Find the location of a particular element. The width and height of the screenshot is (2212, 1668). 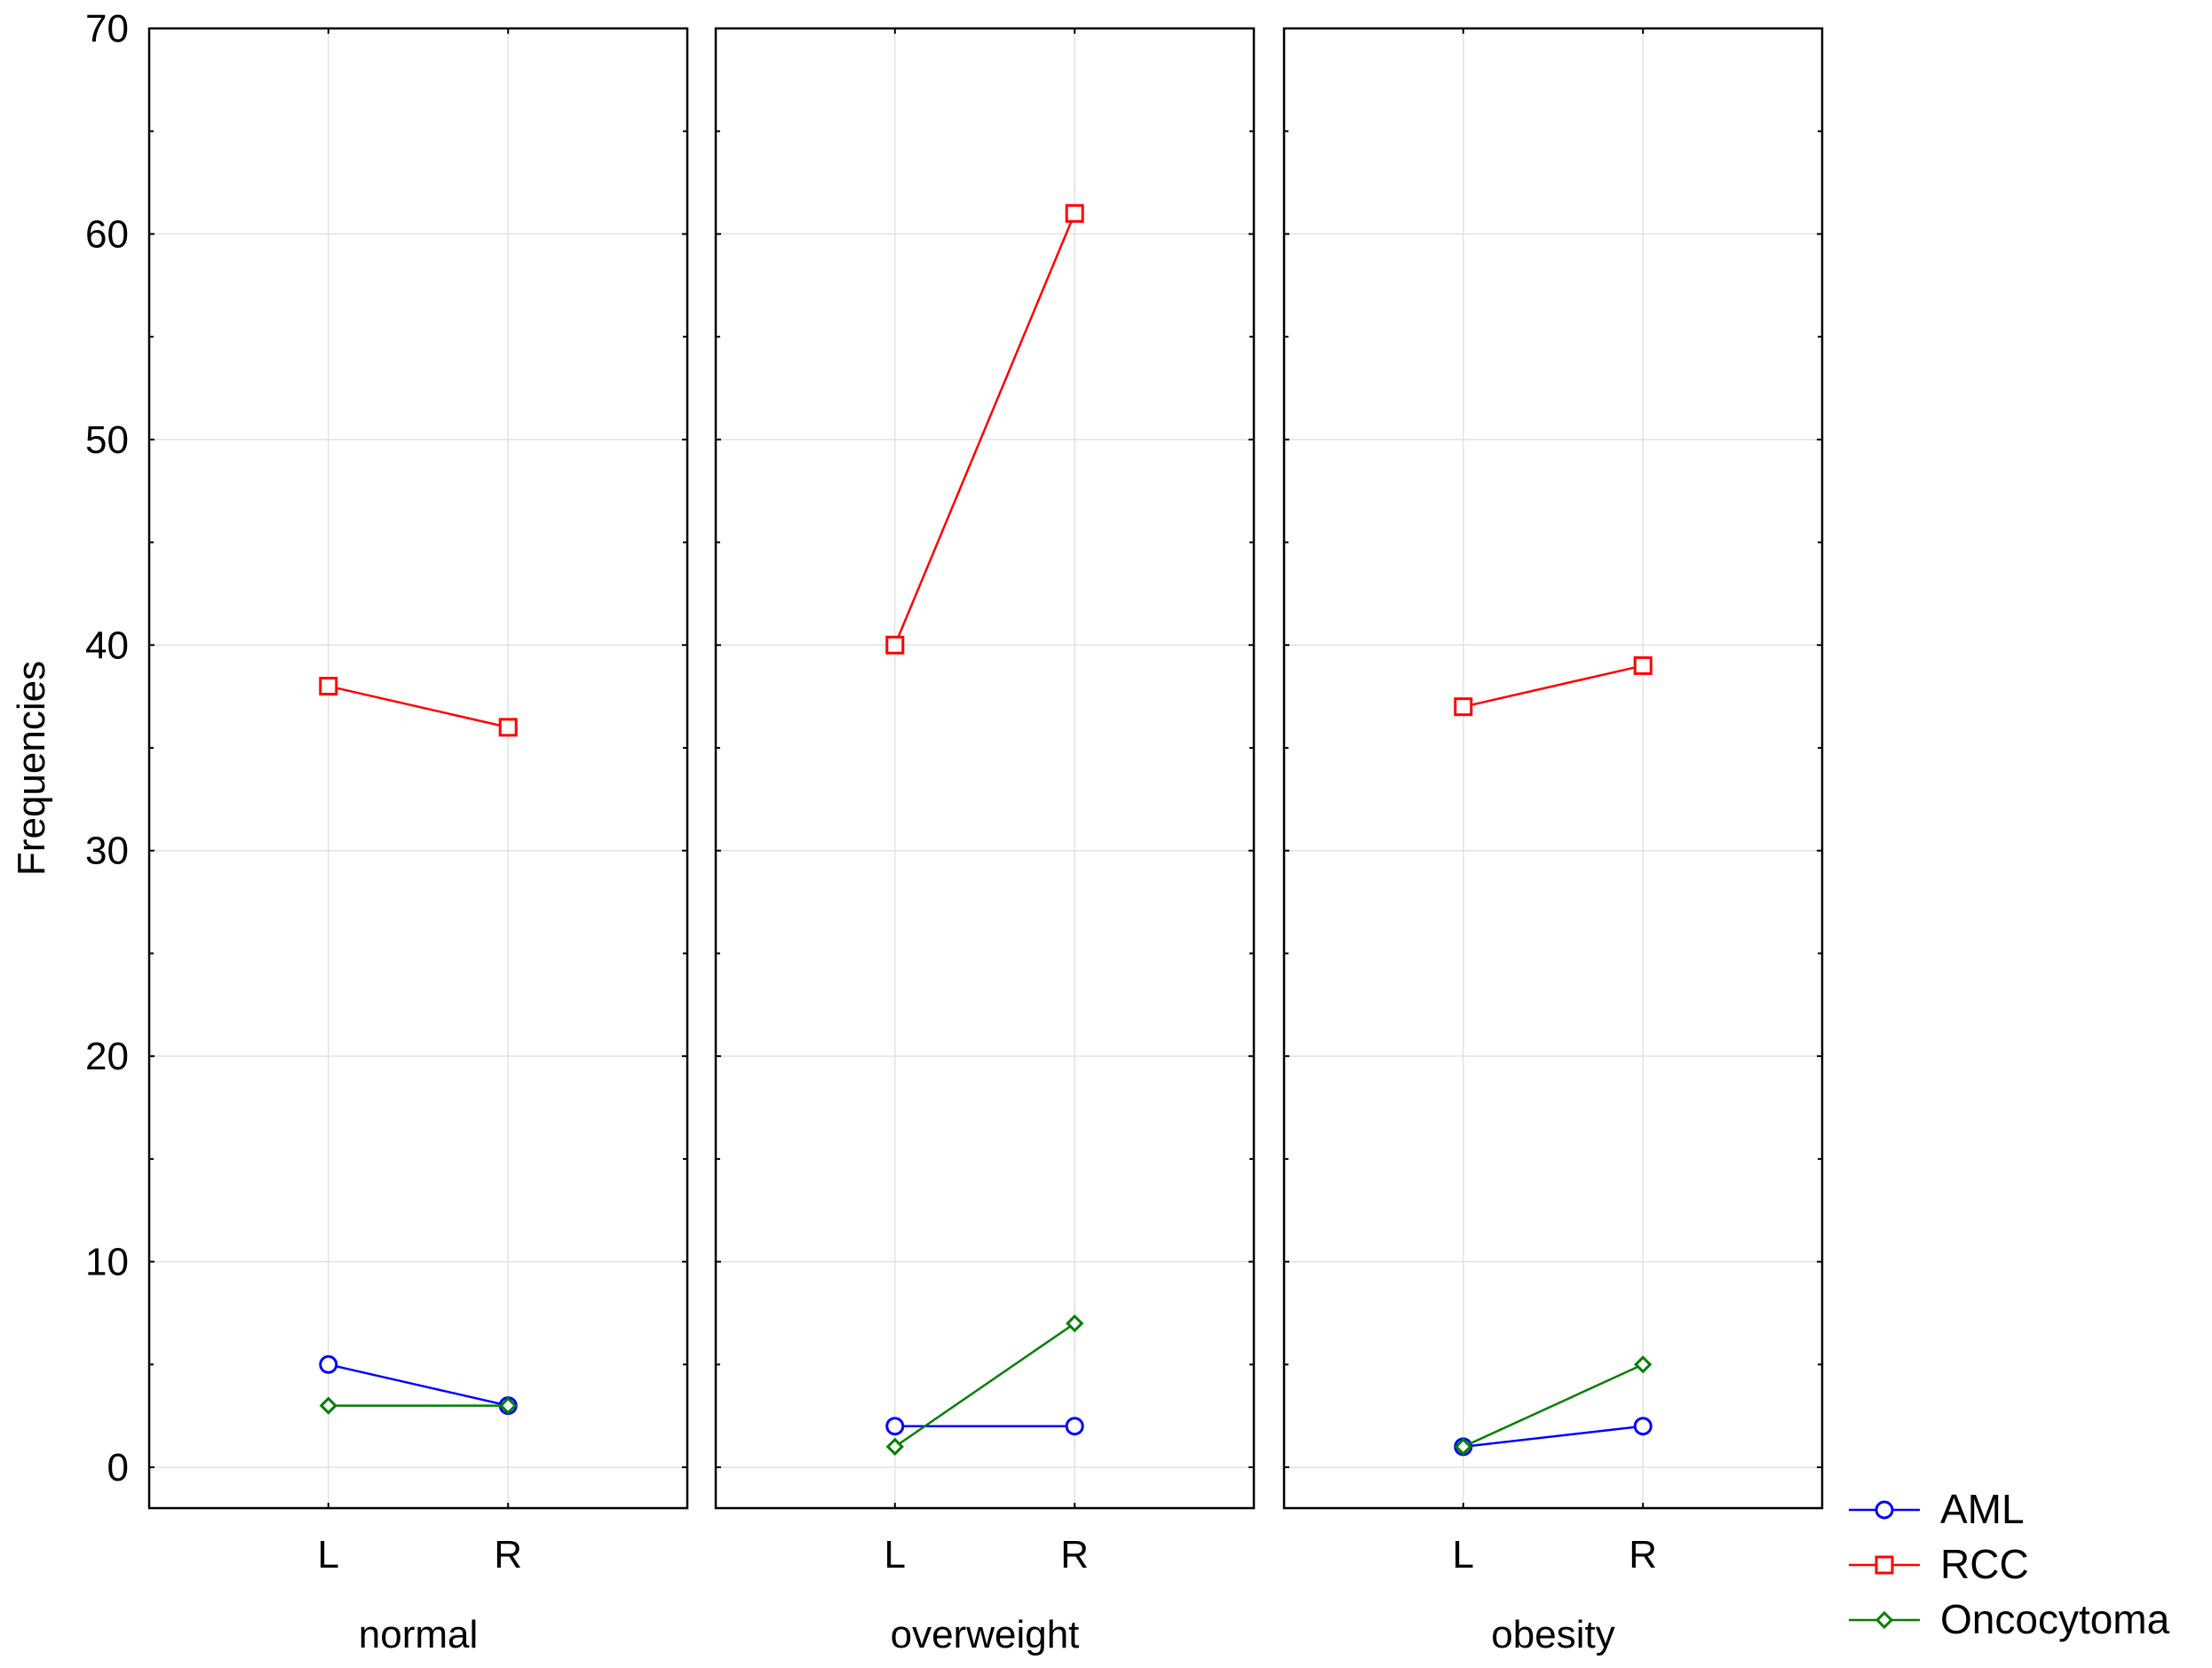

panel-group-label: obesity is located at coordinates (1552, 1635).